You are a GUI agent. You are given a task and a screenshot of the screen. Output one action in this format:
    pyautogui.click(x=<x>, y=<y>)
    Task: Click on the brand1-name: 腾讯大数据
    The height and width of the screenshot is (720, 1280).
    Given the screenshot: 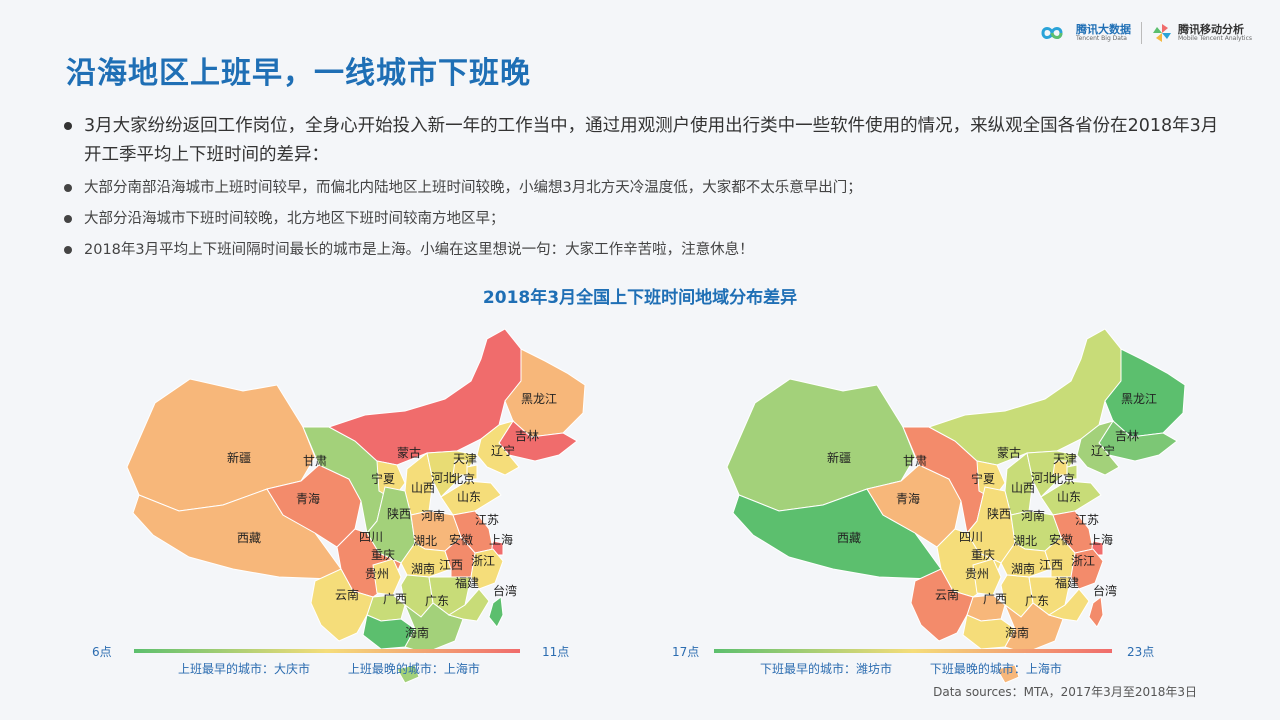 What is the action you would take?
    pyautogui.click(x=1103, y=29)
    